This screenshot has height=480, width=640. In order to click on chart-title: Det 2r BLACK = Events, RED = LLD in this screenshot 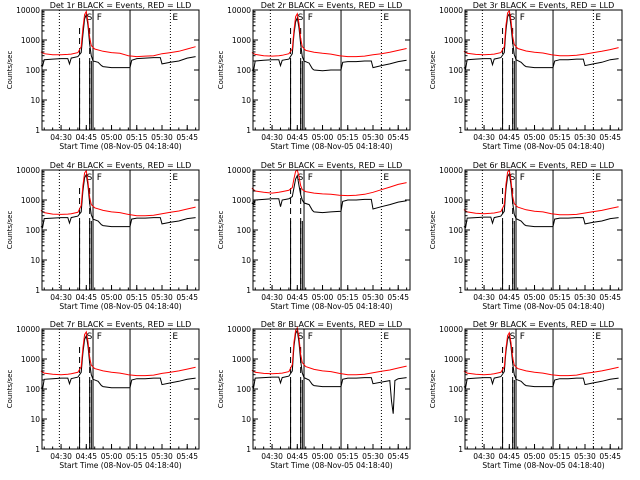, I will do `click(332, 5)`.